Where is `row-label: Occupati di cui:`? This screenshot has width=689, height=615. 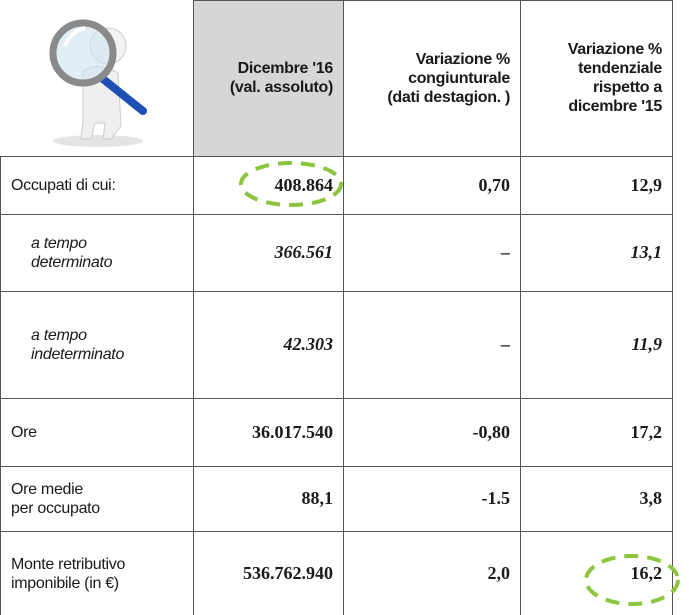 row-label: Occupati di cui: is located at coordinates (97, 185).